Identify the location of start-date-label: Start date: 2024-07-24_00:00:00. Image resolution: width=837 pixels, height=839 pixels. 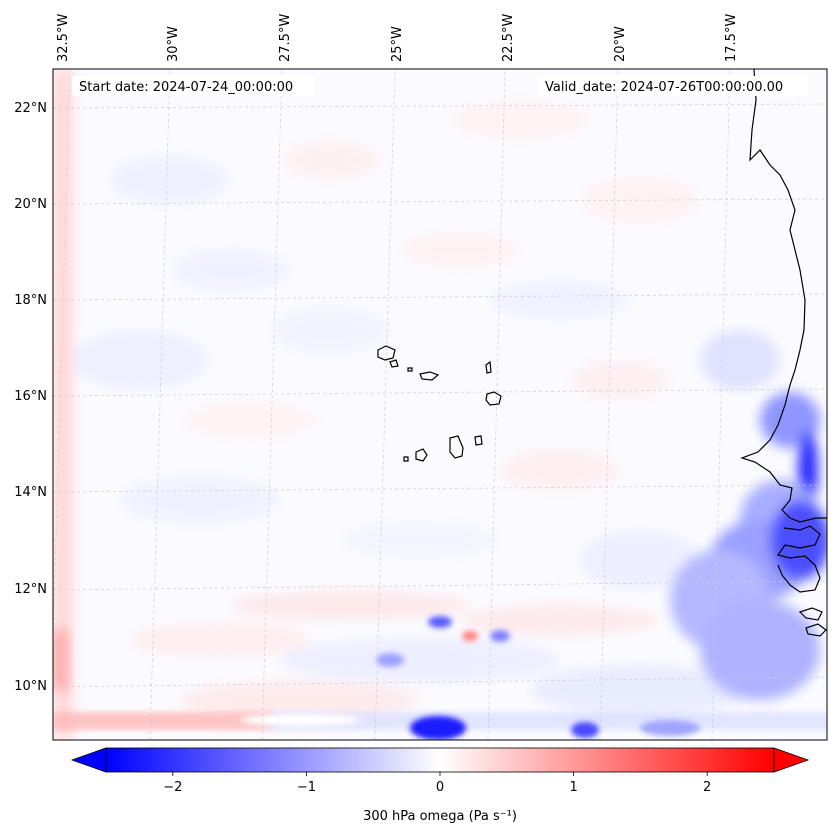
(186, 87).